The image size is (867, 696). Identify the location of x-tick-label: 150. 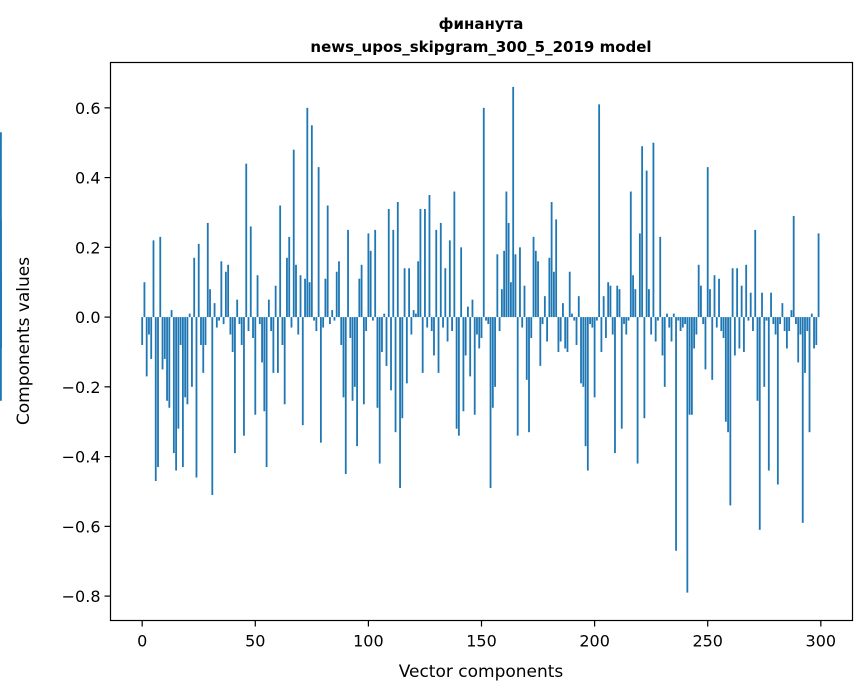
(481, 641).